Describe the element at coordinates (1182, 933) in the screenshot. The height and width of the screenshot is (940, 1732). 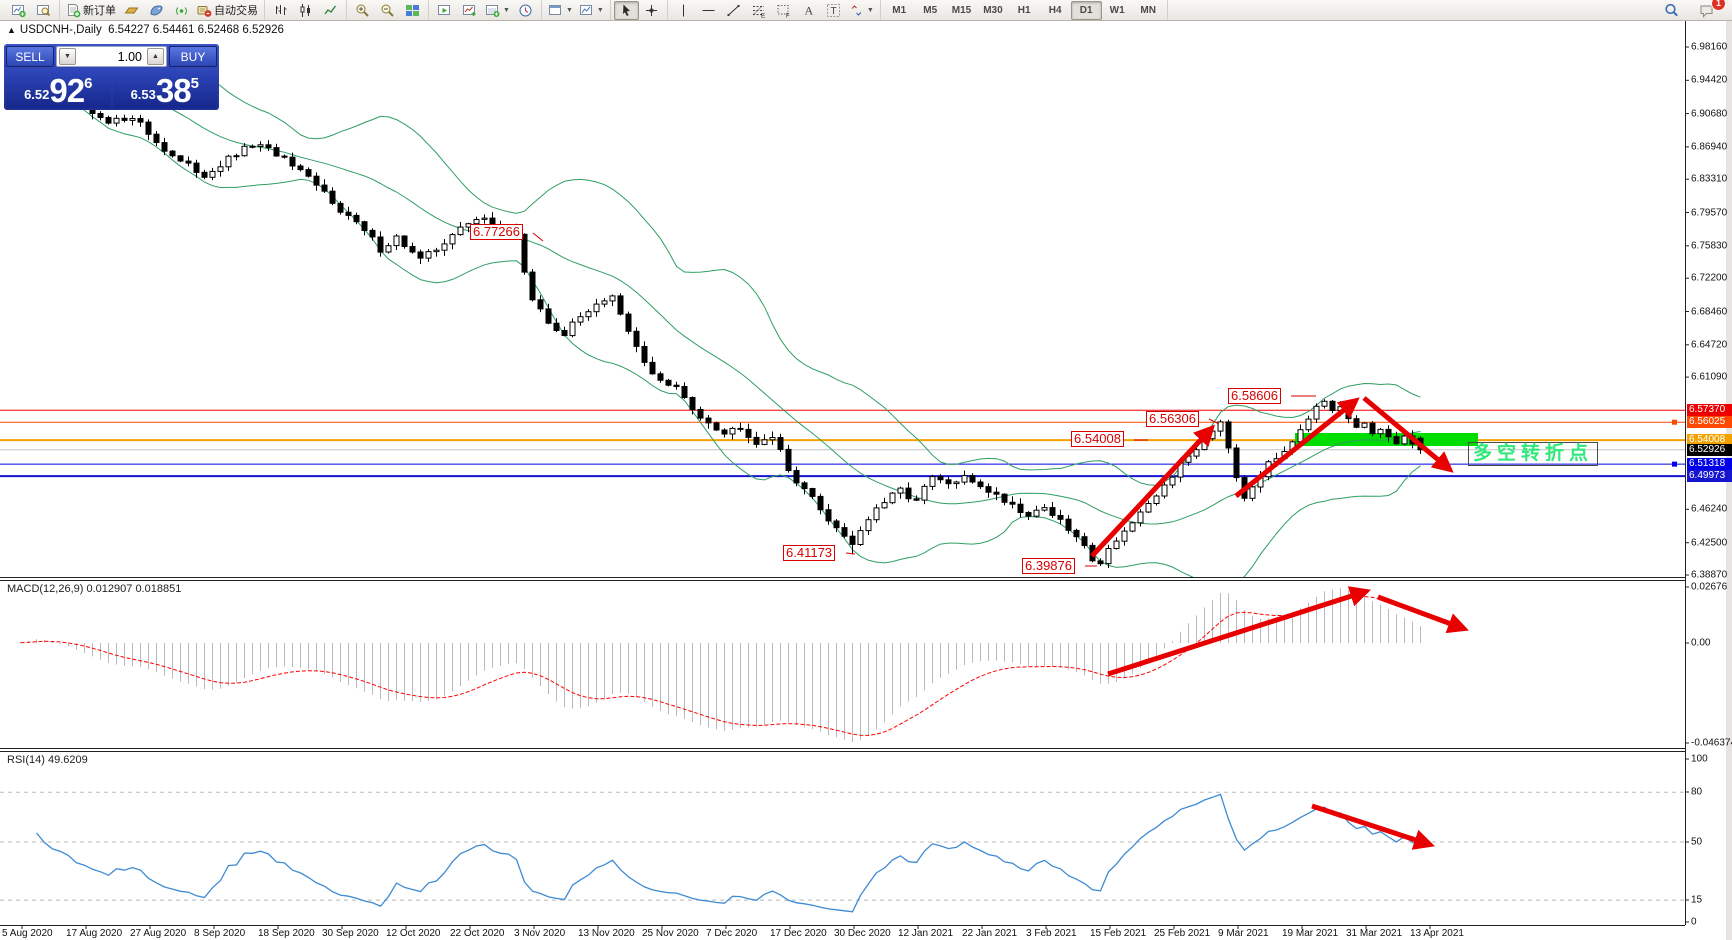
I see `date-axis-label: 25 Feb 2021` at that location.